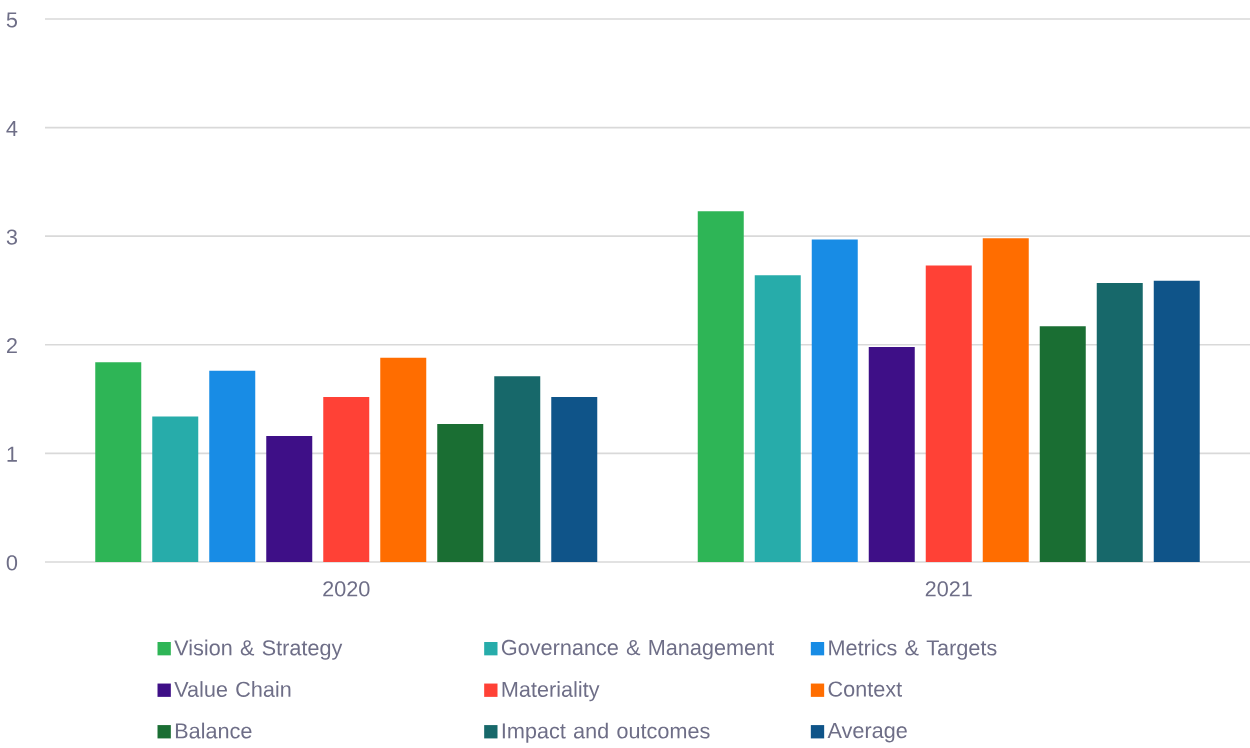 The image size is (1250, 748). Describe the element at coordinates (638, 649) in the screenshot. I see `legend-label: Governance & Management` at that location.